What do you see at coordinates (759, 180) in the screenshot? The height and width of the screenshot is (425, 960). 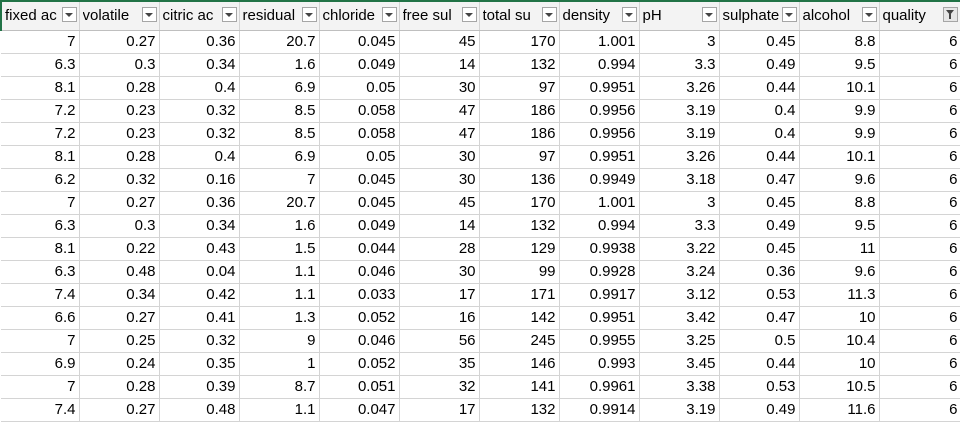 I see `table-cell: 0.47` at bounding box center [759, 180].